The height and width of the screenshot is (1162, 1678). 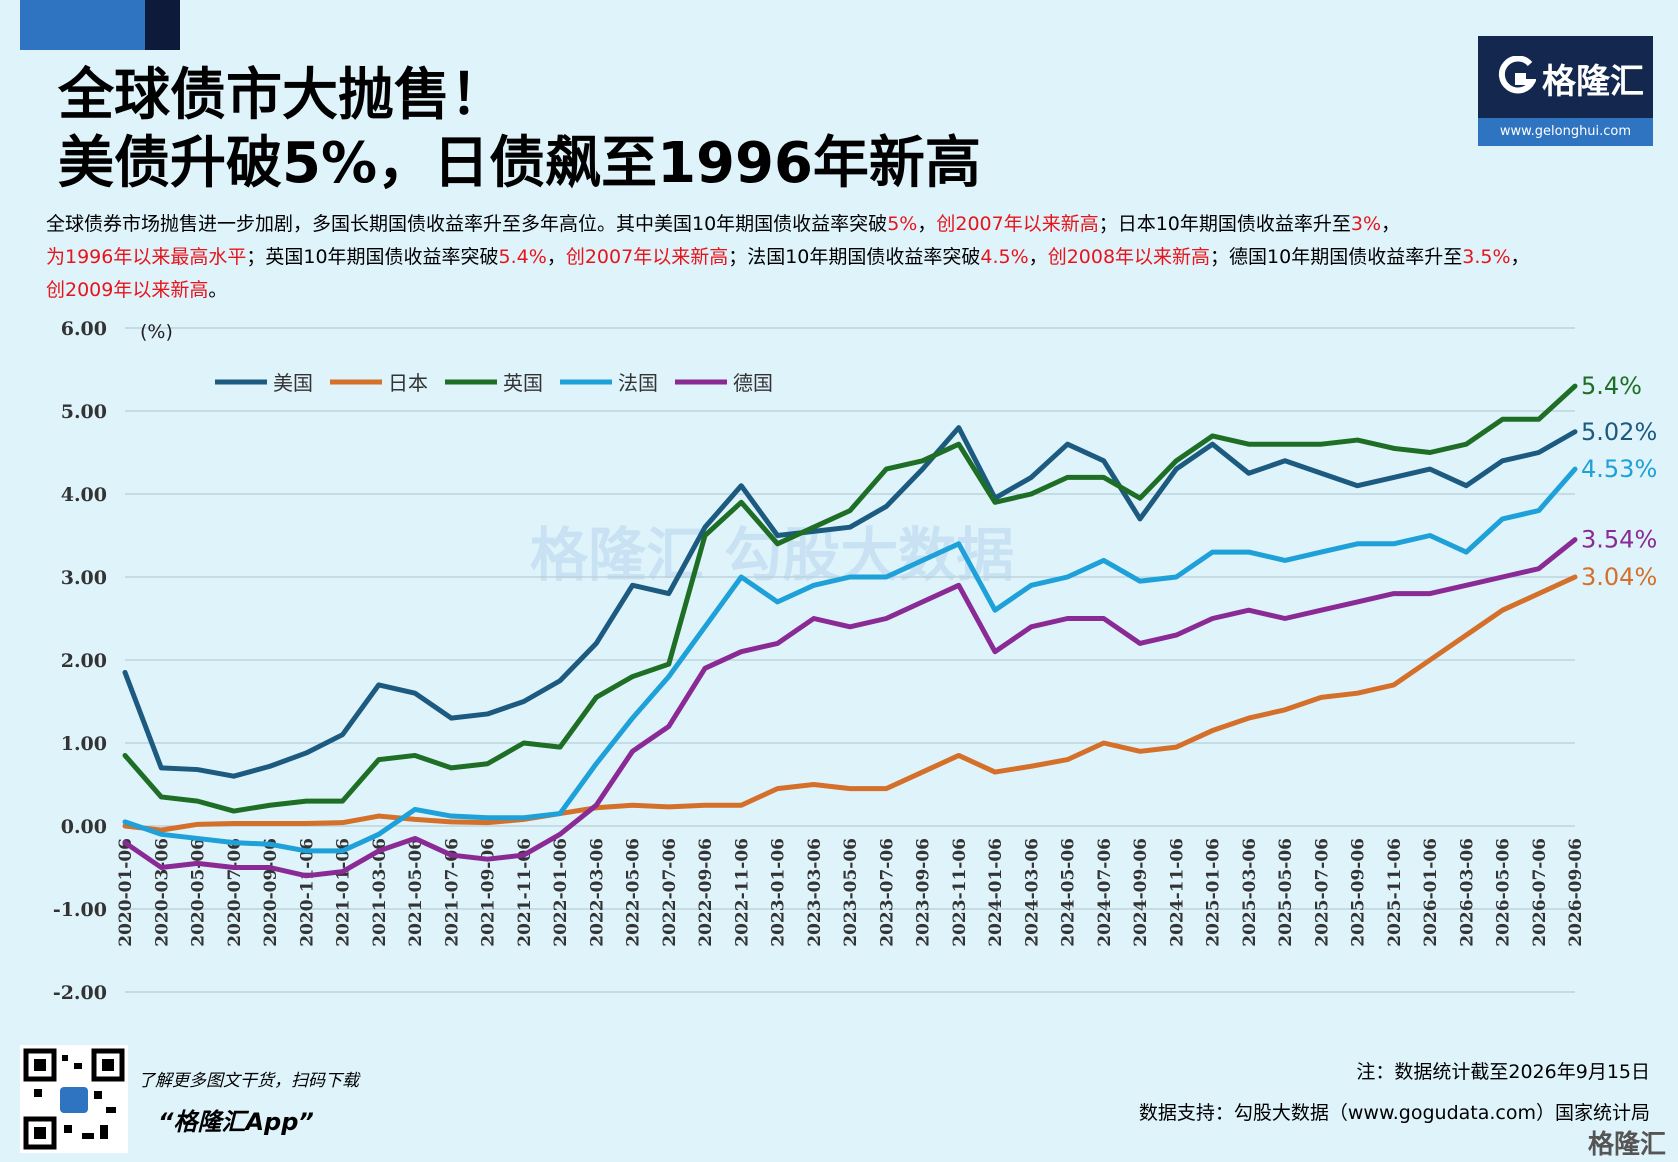 I want to click on x-tick-label: 2021-01-06, so click(x=344, y=892).